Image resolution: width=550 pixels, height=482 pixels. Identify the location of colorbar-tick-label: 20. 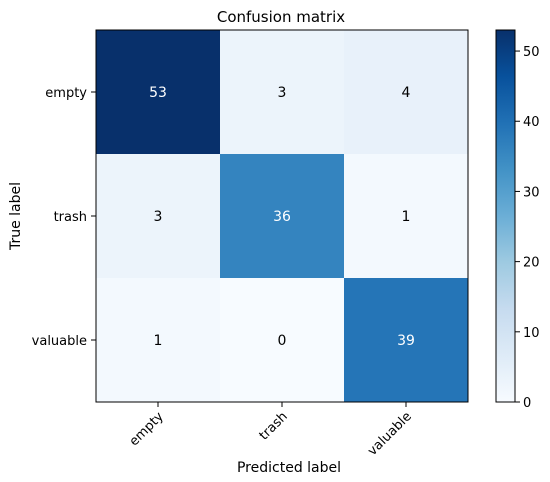
(531, 263).